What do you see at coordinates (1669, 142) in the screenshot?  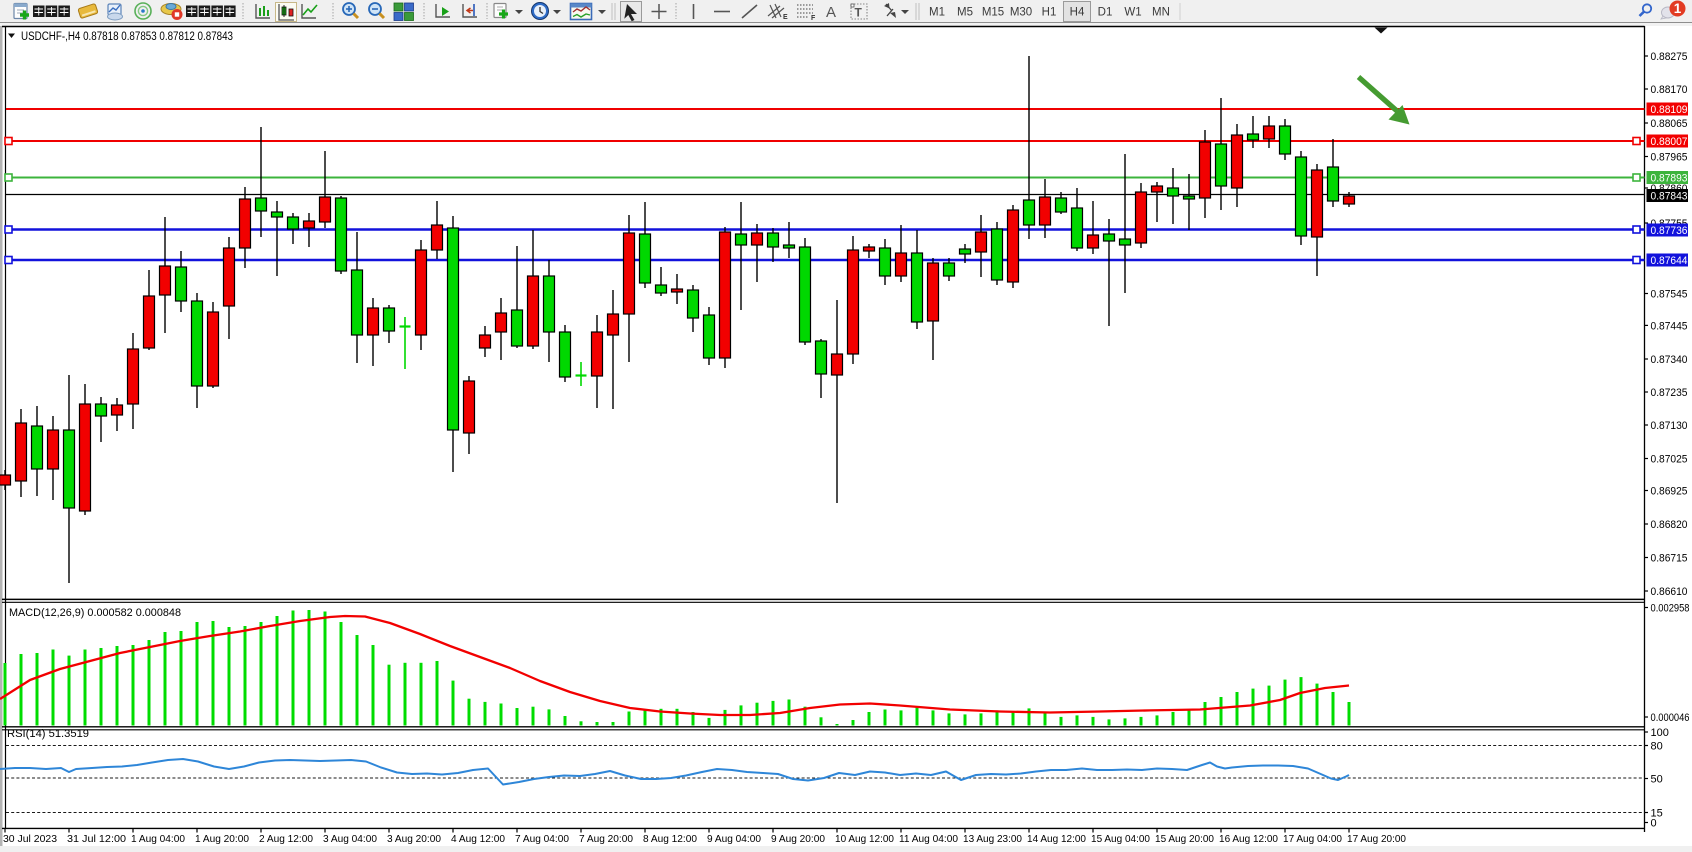 I see `svg-text: 0.88007` at bounding box center [1669, 142].